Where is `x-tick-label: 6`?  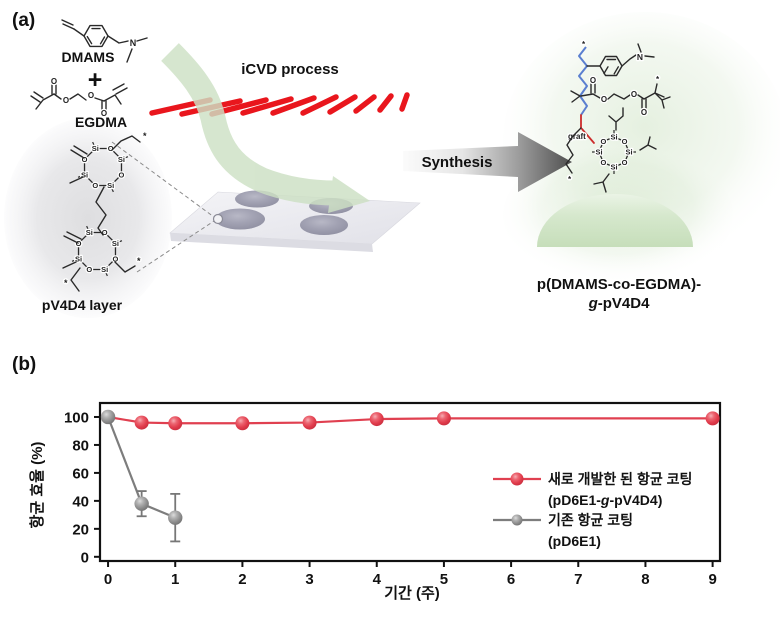 x-tick-label: 6 is located at coordinates (511, 579).